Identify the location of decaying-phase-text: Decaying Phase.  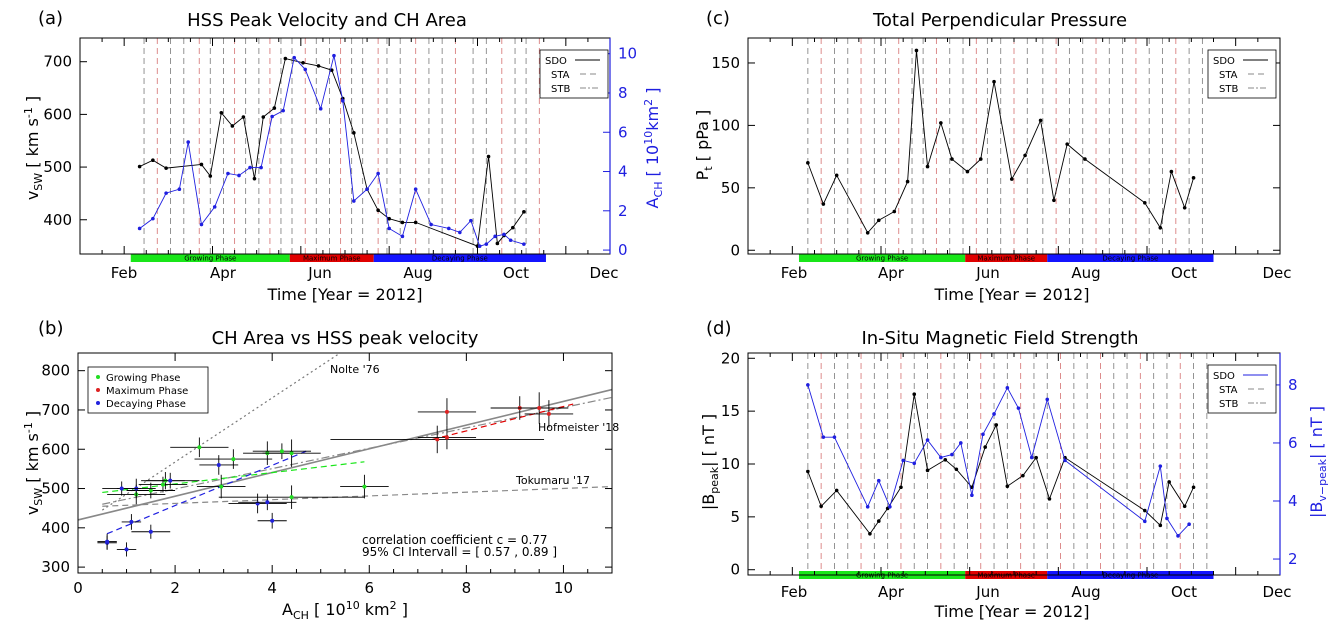
(460, 259).